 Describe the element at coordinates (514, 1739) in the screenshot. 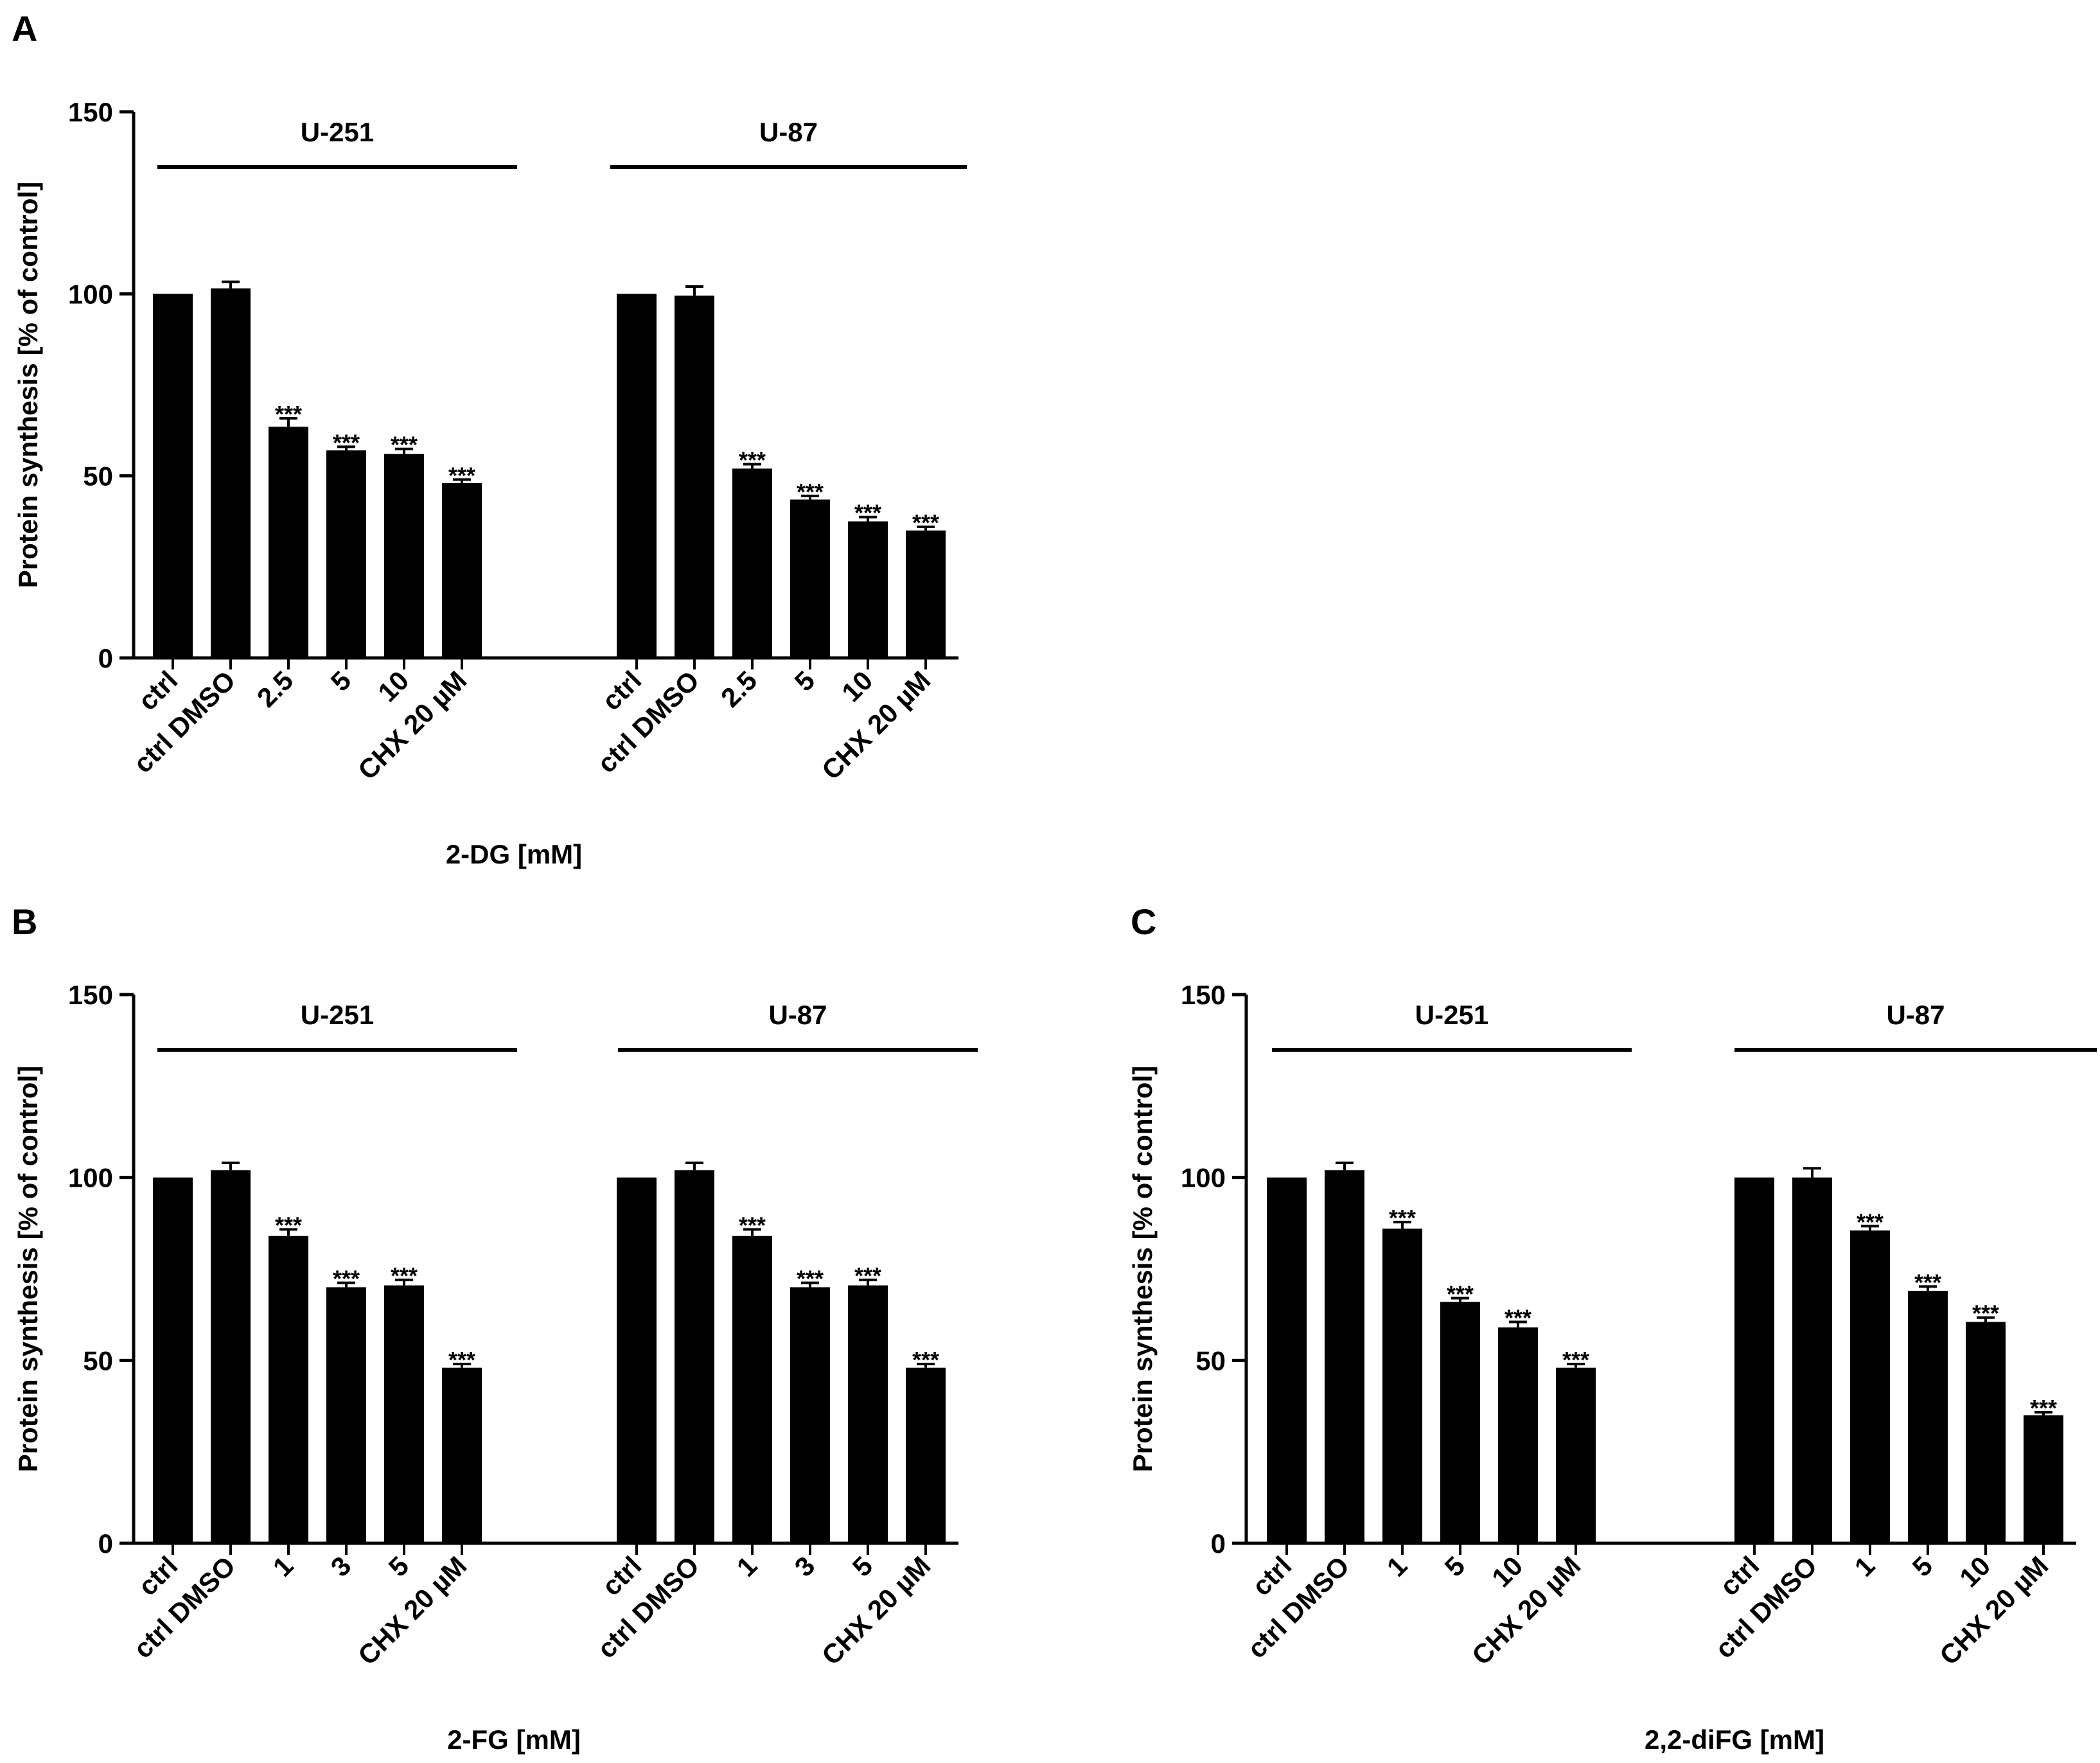

I see `x-axis-title: 2-FG [mM]` at that location.